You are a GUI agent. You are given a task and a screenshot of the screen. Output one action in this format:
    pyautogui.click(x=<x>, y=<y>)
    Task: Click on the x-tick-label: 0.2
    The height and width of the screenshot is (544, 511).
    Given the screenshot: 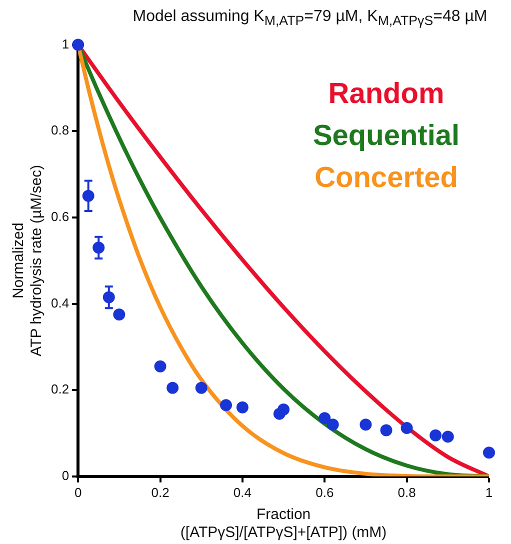 What is the action you would take?
    pyautogui.click(x=160, y=492)
    